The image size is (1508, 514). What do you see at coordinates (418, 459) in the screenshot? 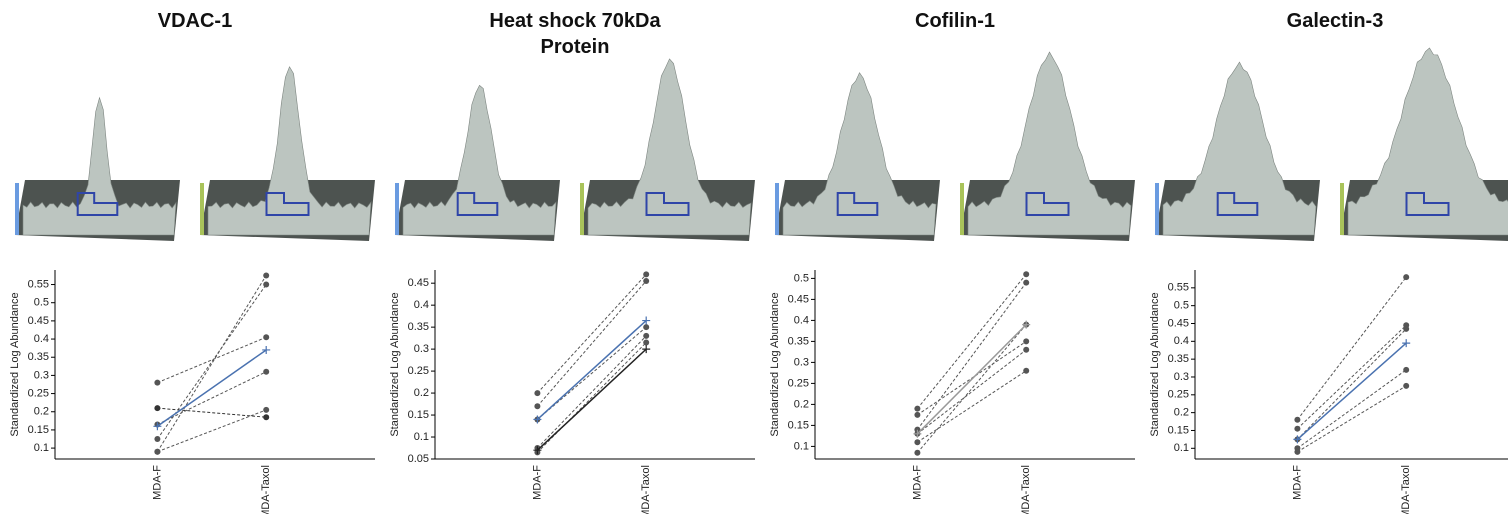
I see `y-tick-label: 0.05` at bounding box center [418, 459].